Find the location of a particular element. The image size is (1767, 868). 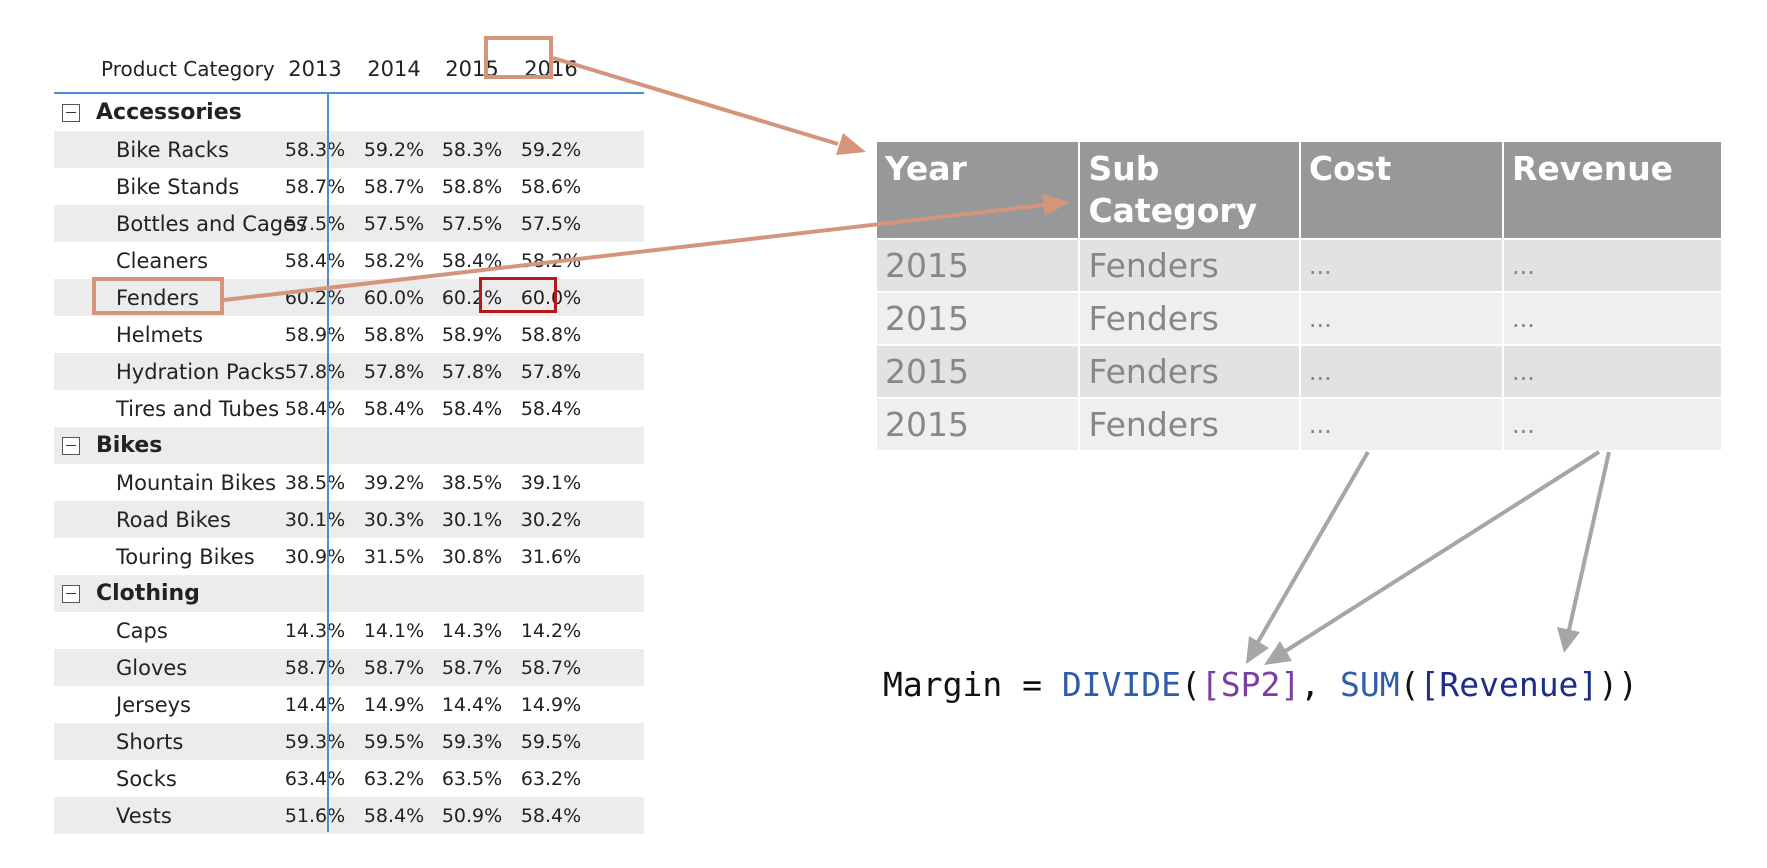

margin-value-cell: 39.2% is located at coordinates (394, 482).